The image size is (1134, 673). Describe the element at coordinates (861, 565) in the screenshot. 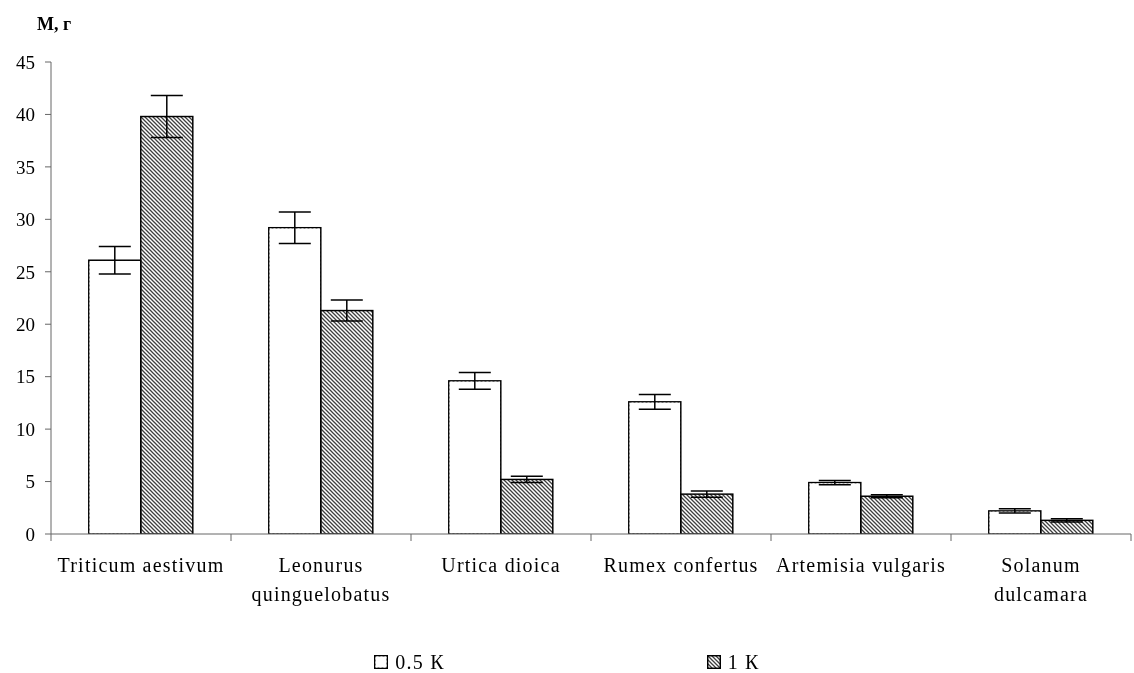

I see `x-tick-label: Artemisia vulgaris` at that location.